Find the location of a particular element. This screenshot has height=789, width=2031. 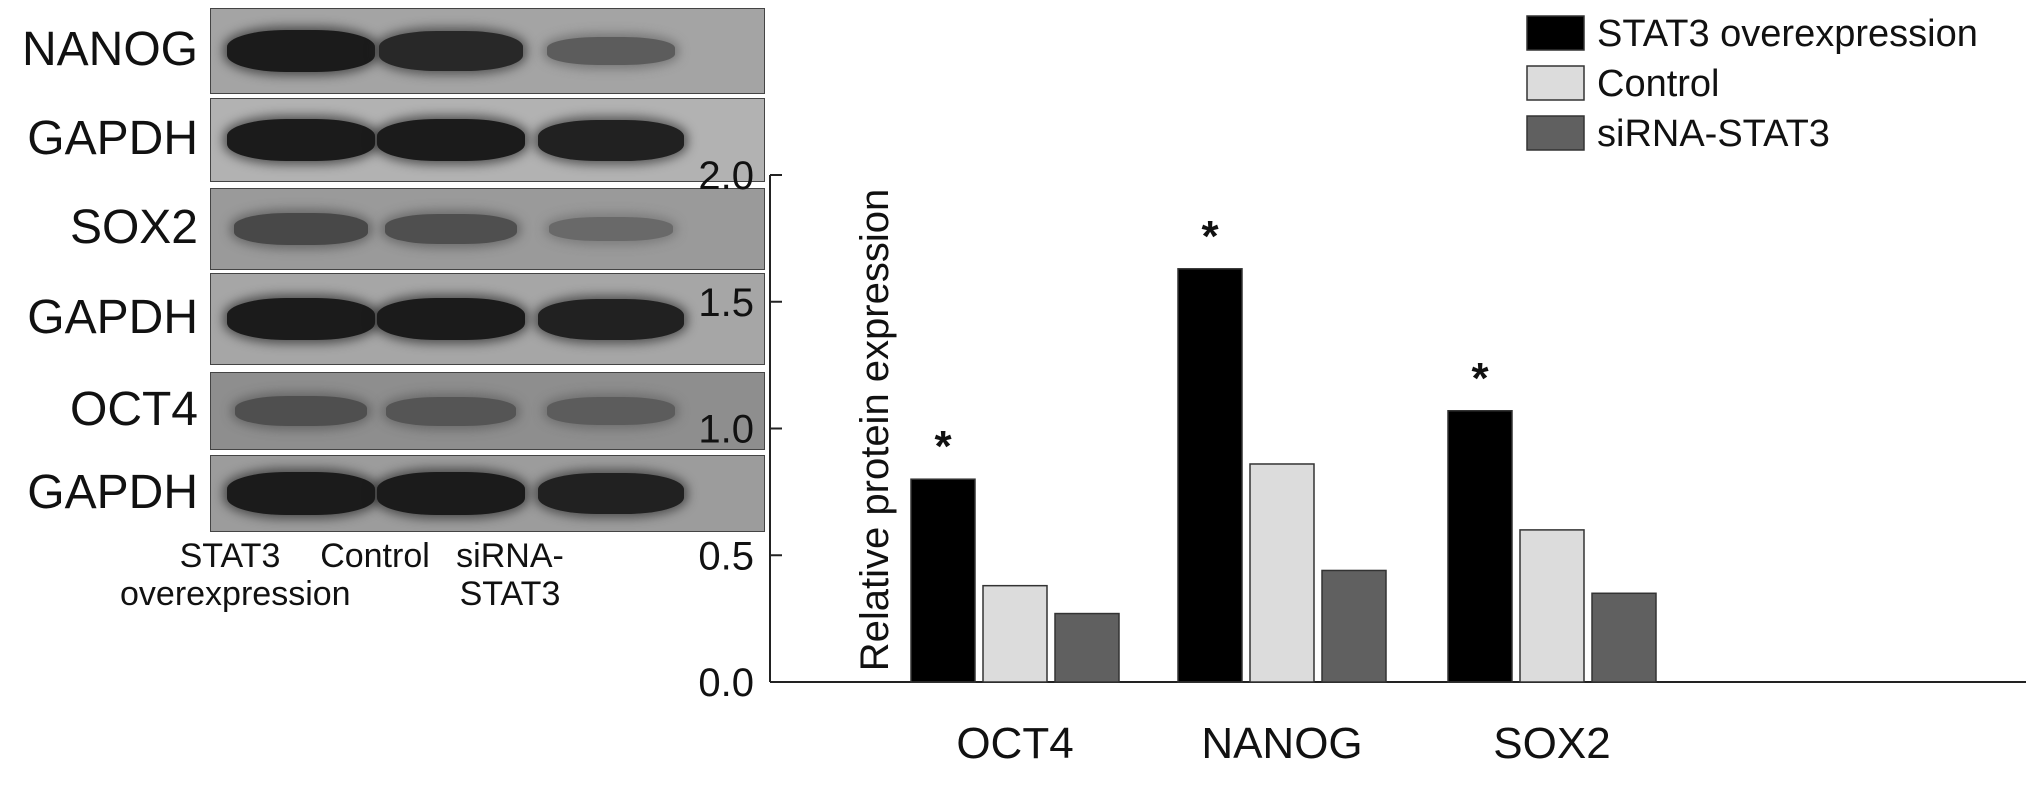

lane-label-0: STAT3 overexpression is located at coordinates (235, 575).